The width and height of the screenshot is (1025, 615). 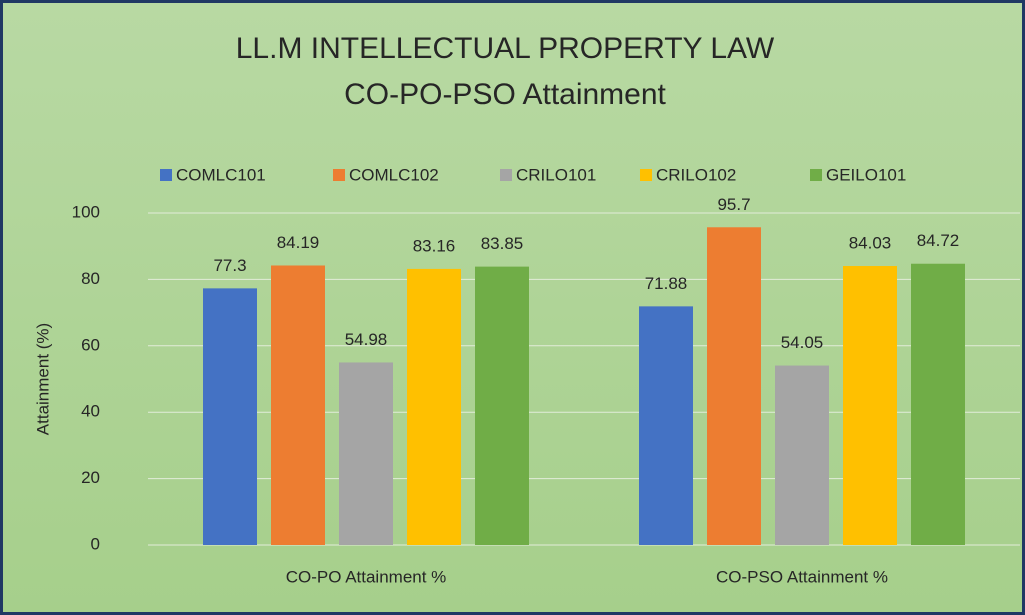 I want to click on y-tick-label: 40, so click(x=90, y=411).